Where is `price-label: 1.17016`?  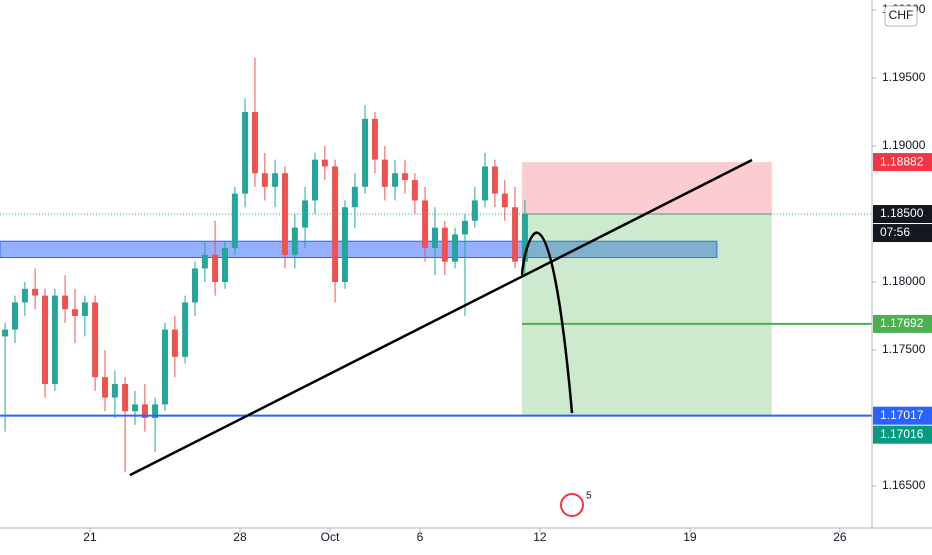 price-label: 1.17016 is located at coordinates (902, 434).